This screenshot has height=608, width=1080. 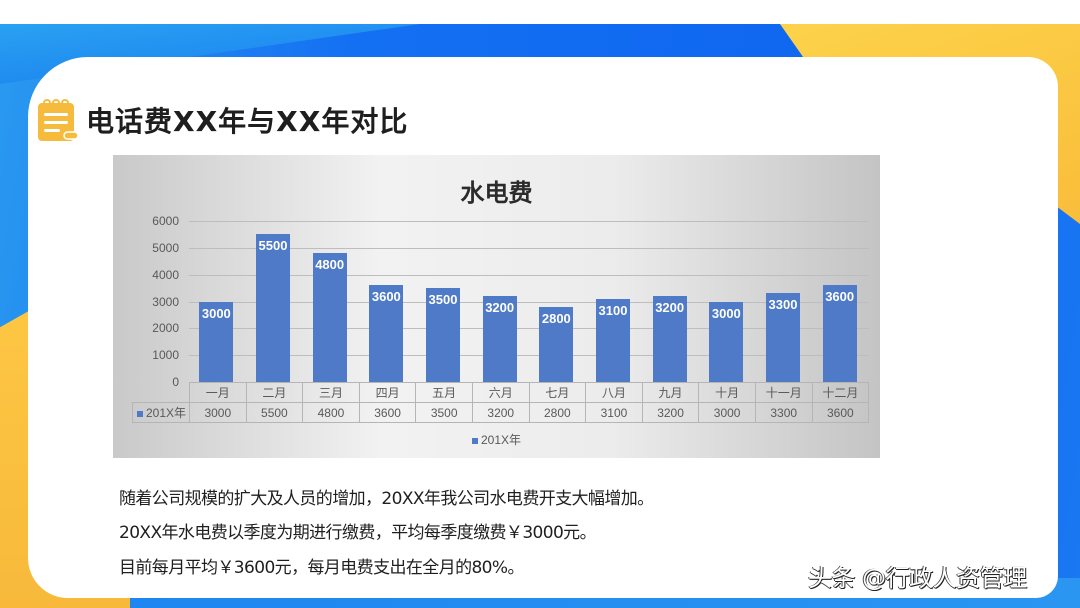 What do you see at coordinates (386, 499) in the screenshot?
I see `body-text-line-1: 随着公司规模的扩大及人员的增加，20XX年我公司水电费开支大幅增加。` at bounding box center [386, 499].